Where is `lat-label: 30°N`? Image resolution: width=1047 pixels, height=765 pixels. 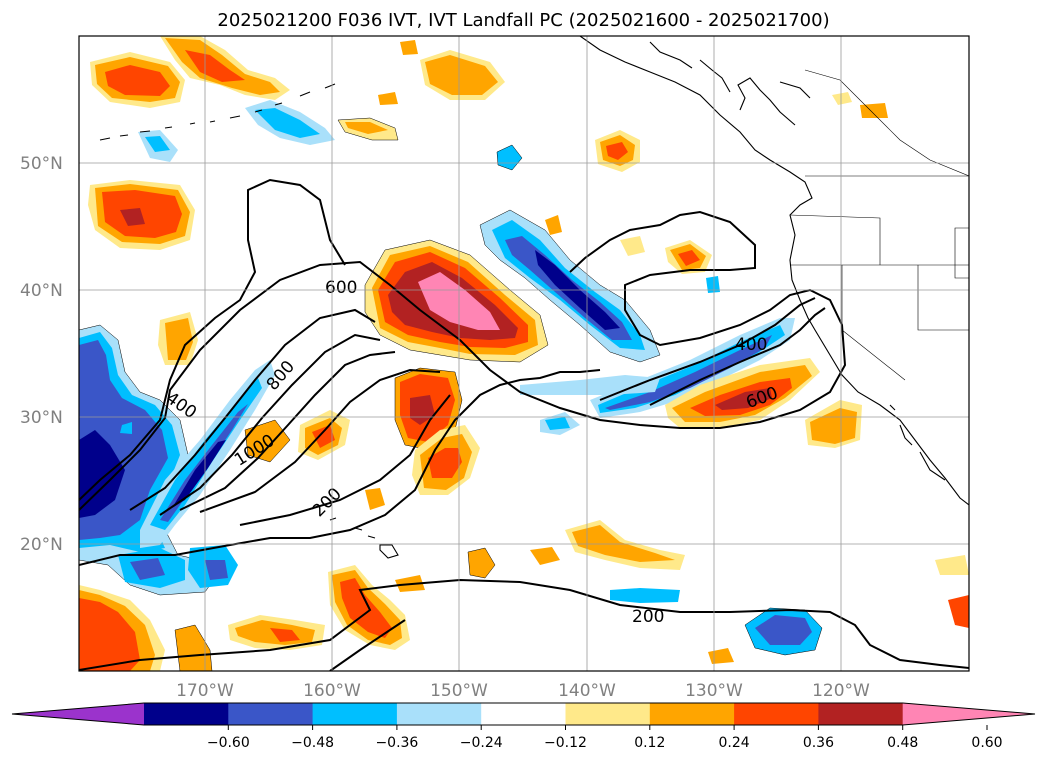
lat-label: 30°N is located at coordinates (41, 418).